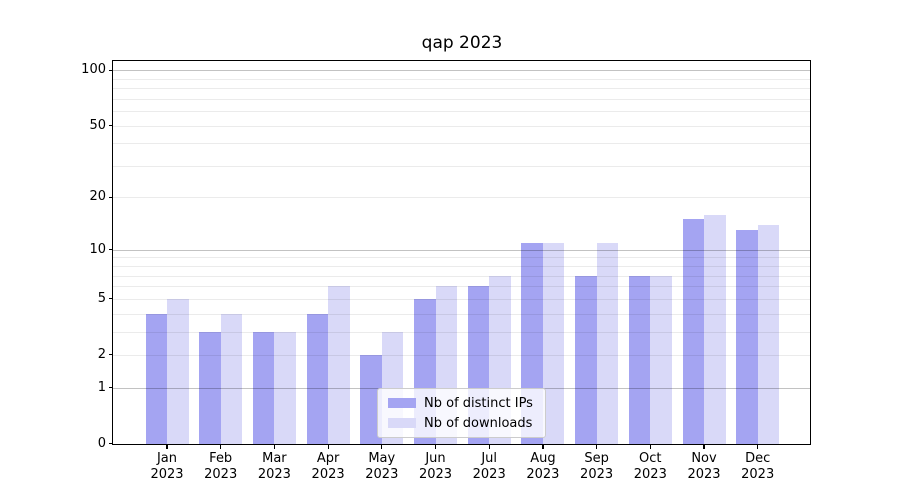  Describe the element at coordinates (93, 70) in the screenshot. I see `y-axis-tick-label-100: 100` at that location.